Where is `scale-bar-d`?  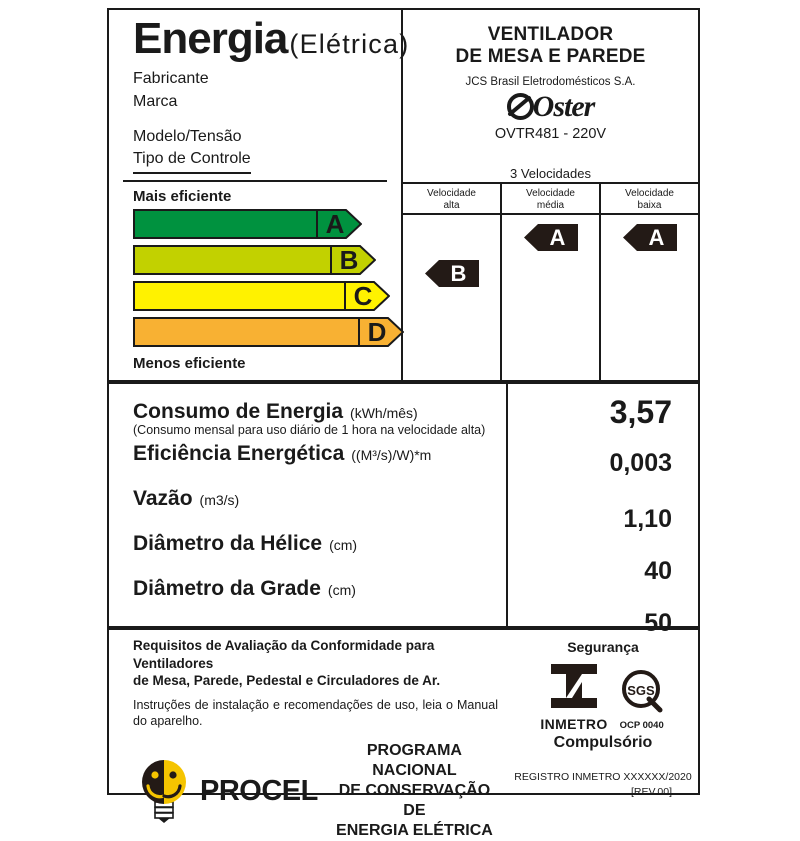 scale-bar-d is located at coordinates (246, 332).